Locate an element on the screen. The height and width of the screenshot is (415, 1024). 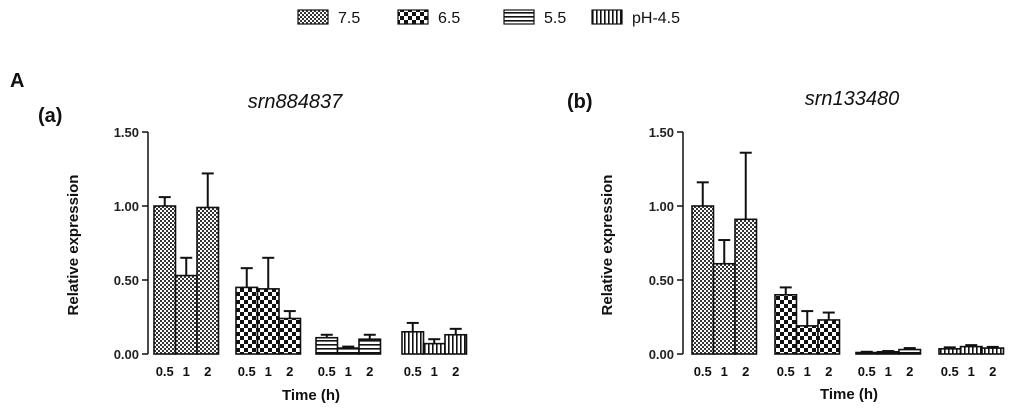
y-tick-label-a: 0.50 is located at coordinates (126, 280).